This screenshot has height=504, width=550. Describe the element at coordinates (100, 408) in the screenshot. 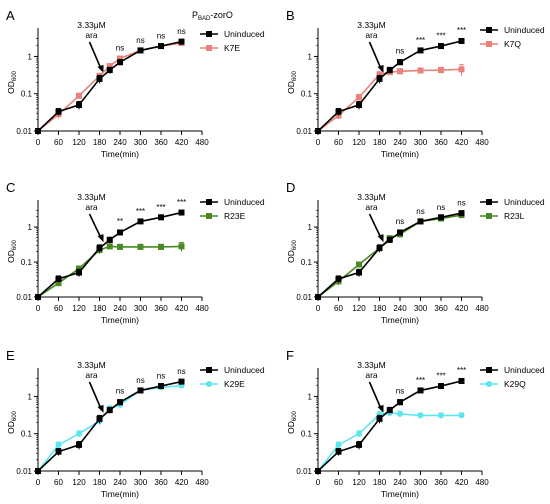

I see `inducer-arrow-head` at that location.